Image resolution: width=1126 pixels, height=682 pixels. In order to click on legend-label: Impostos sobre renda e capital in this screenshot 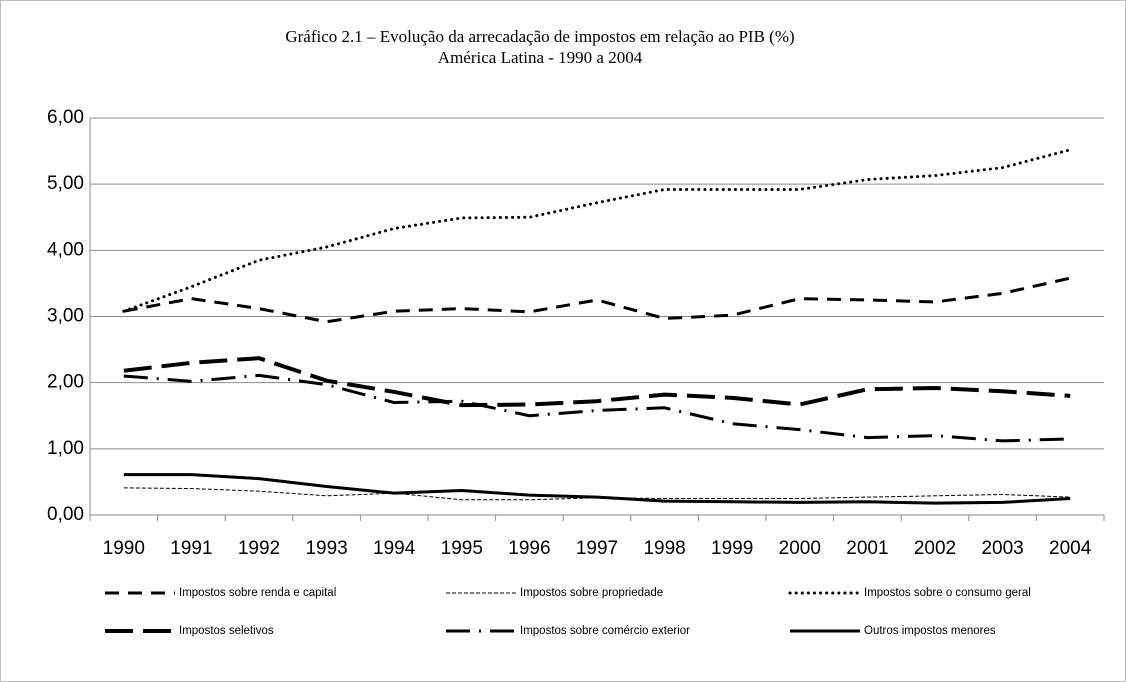, I will do `click(257, 593)`.